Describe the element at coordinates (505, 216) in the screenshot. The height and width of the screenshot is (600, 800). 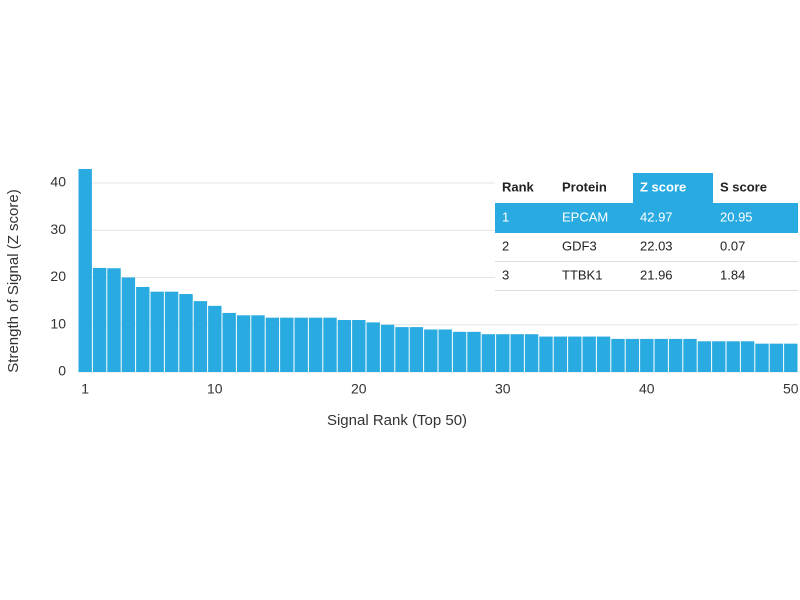
I see `table-cell: 1` at that location.